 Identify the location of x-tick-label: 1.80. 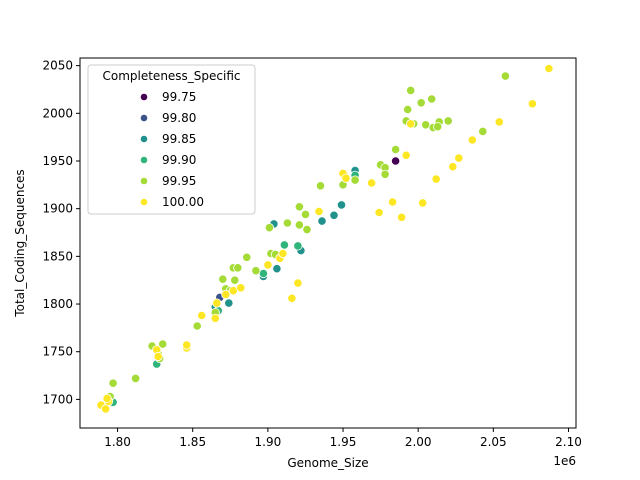
(117, 442).